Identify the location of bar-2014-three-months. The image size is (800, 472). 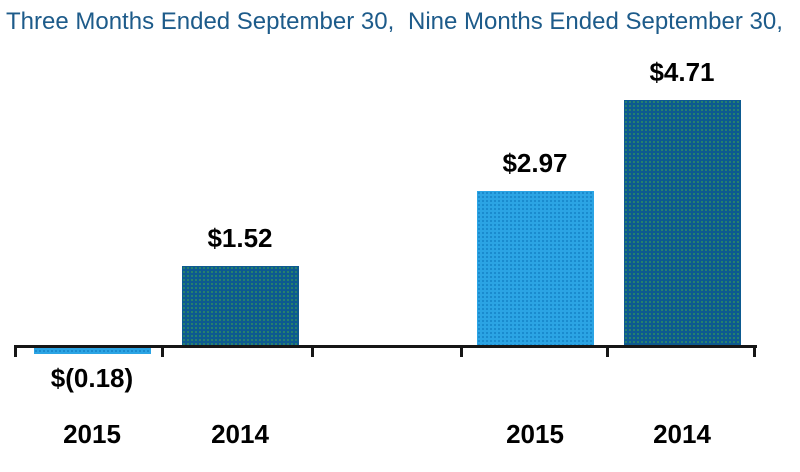
(240, 305).